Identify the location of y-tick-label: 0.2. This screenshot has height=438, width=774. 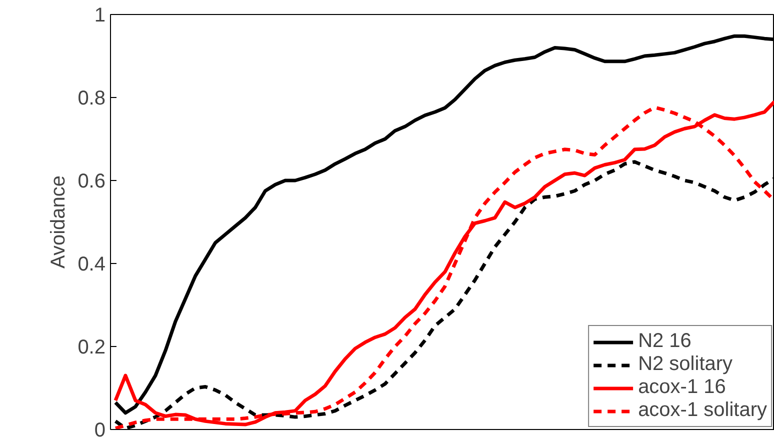
(92, 347).